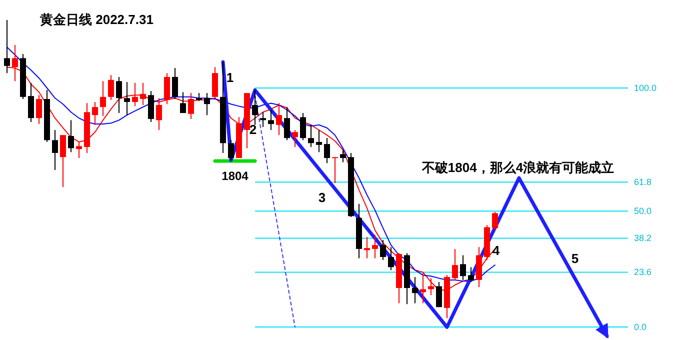 This screenshot has width=688, height=340. I want to click on annotation: 不破1804，那么4浪就有可能成立, so click(517, 167).